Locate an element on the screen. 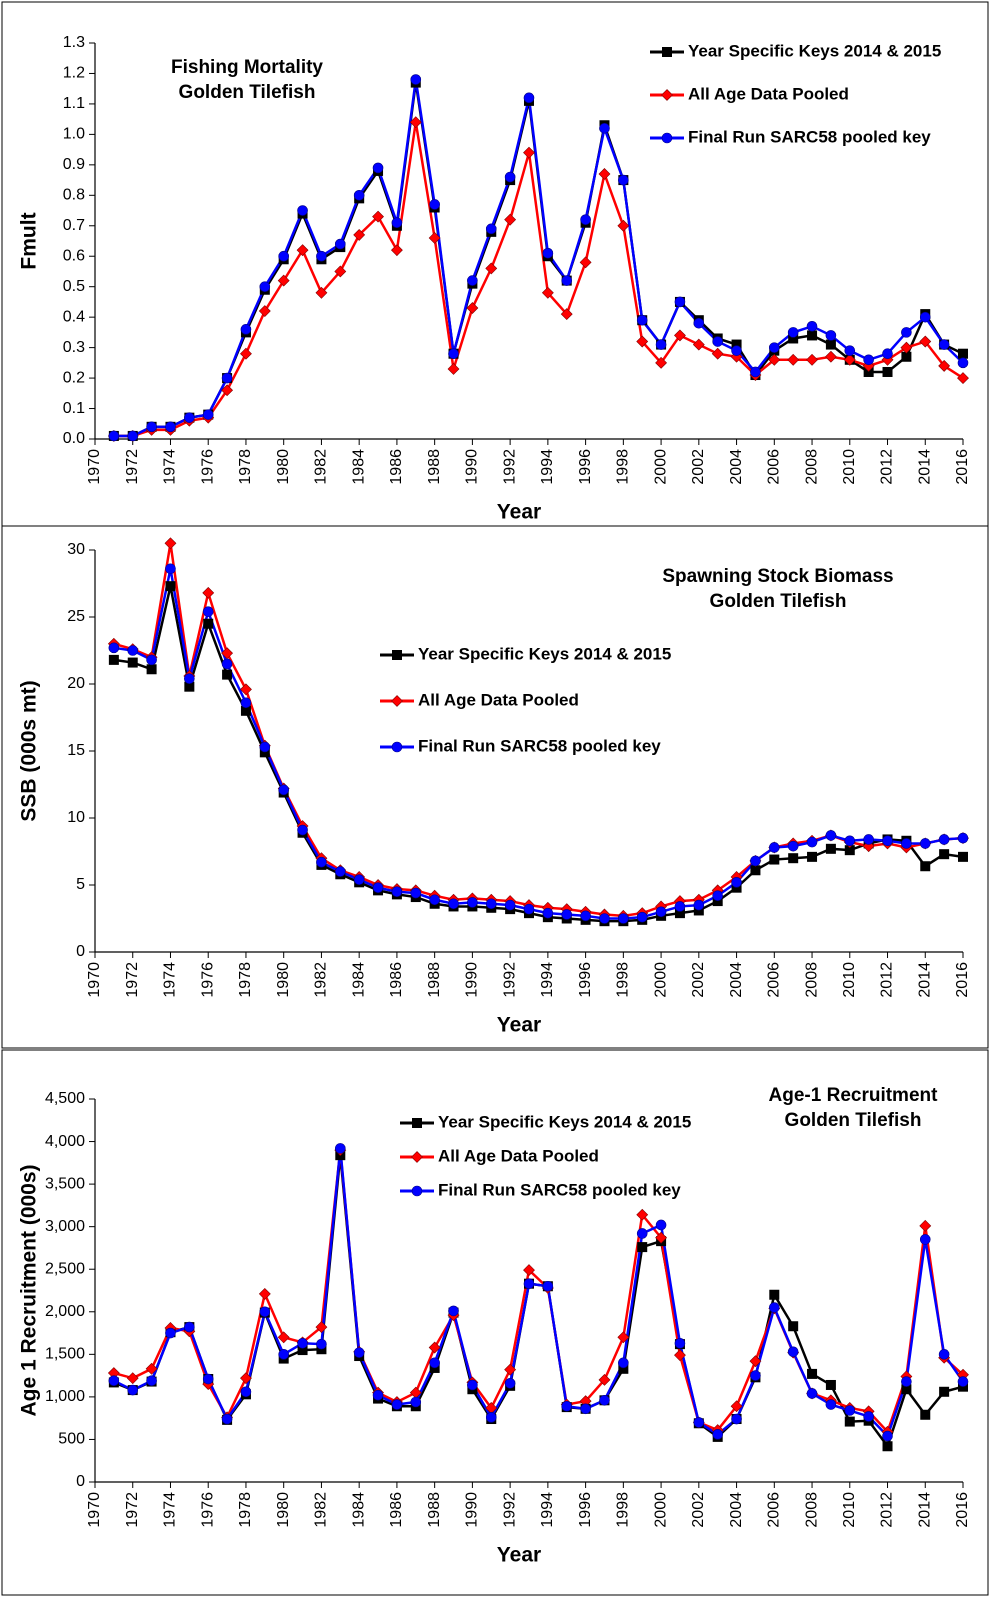 Image resolution: width=1005 pixels, height=1602 pixels. y-tick-label: 0.6 is located at coordinates (74, 255).